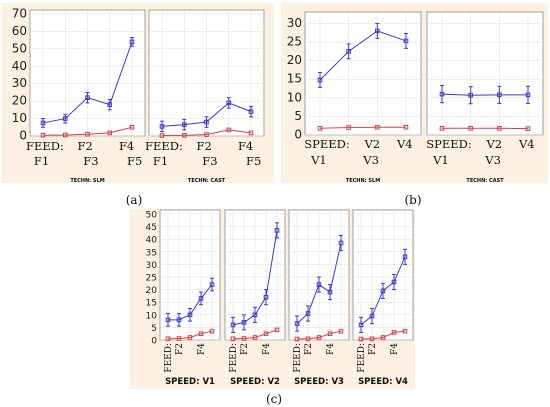 This screenshot has height=407, width=550. I want to click on x-tick-label: SPEED:, so click(449, 144).